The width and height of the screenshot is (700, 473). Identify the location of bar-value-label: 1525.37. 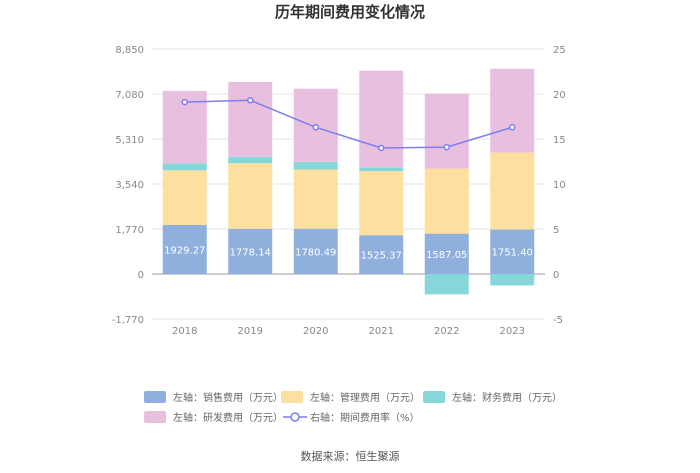
(381, 256).